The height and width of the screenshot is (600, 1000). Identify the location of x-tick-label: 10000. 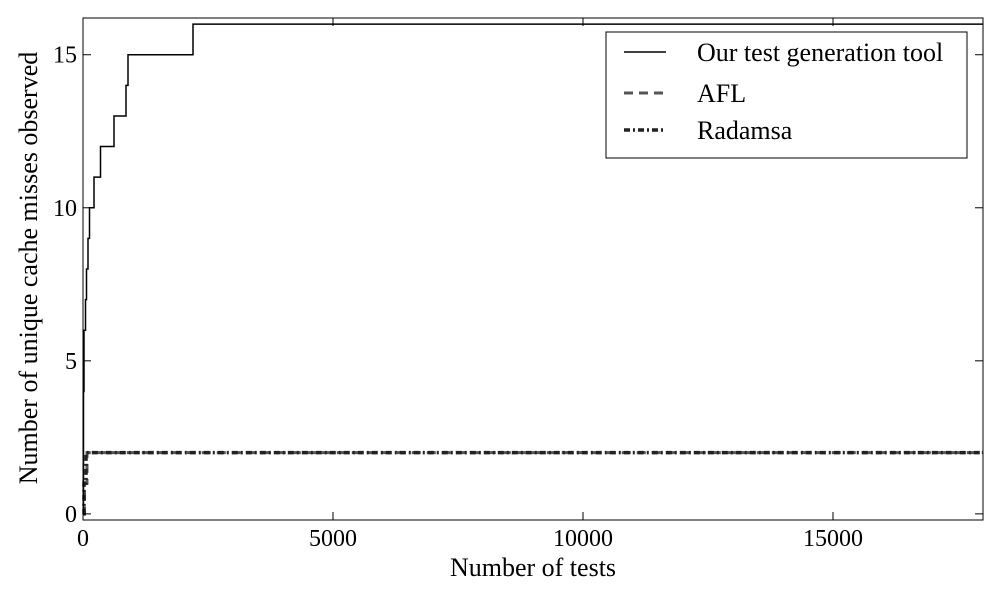
(583, 539).